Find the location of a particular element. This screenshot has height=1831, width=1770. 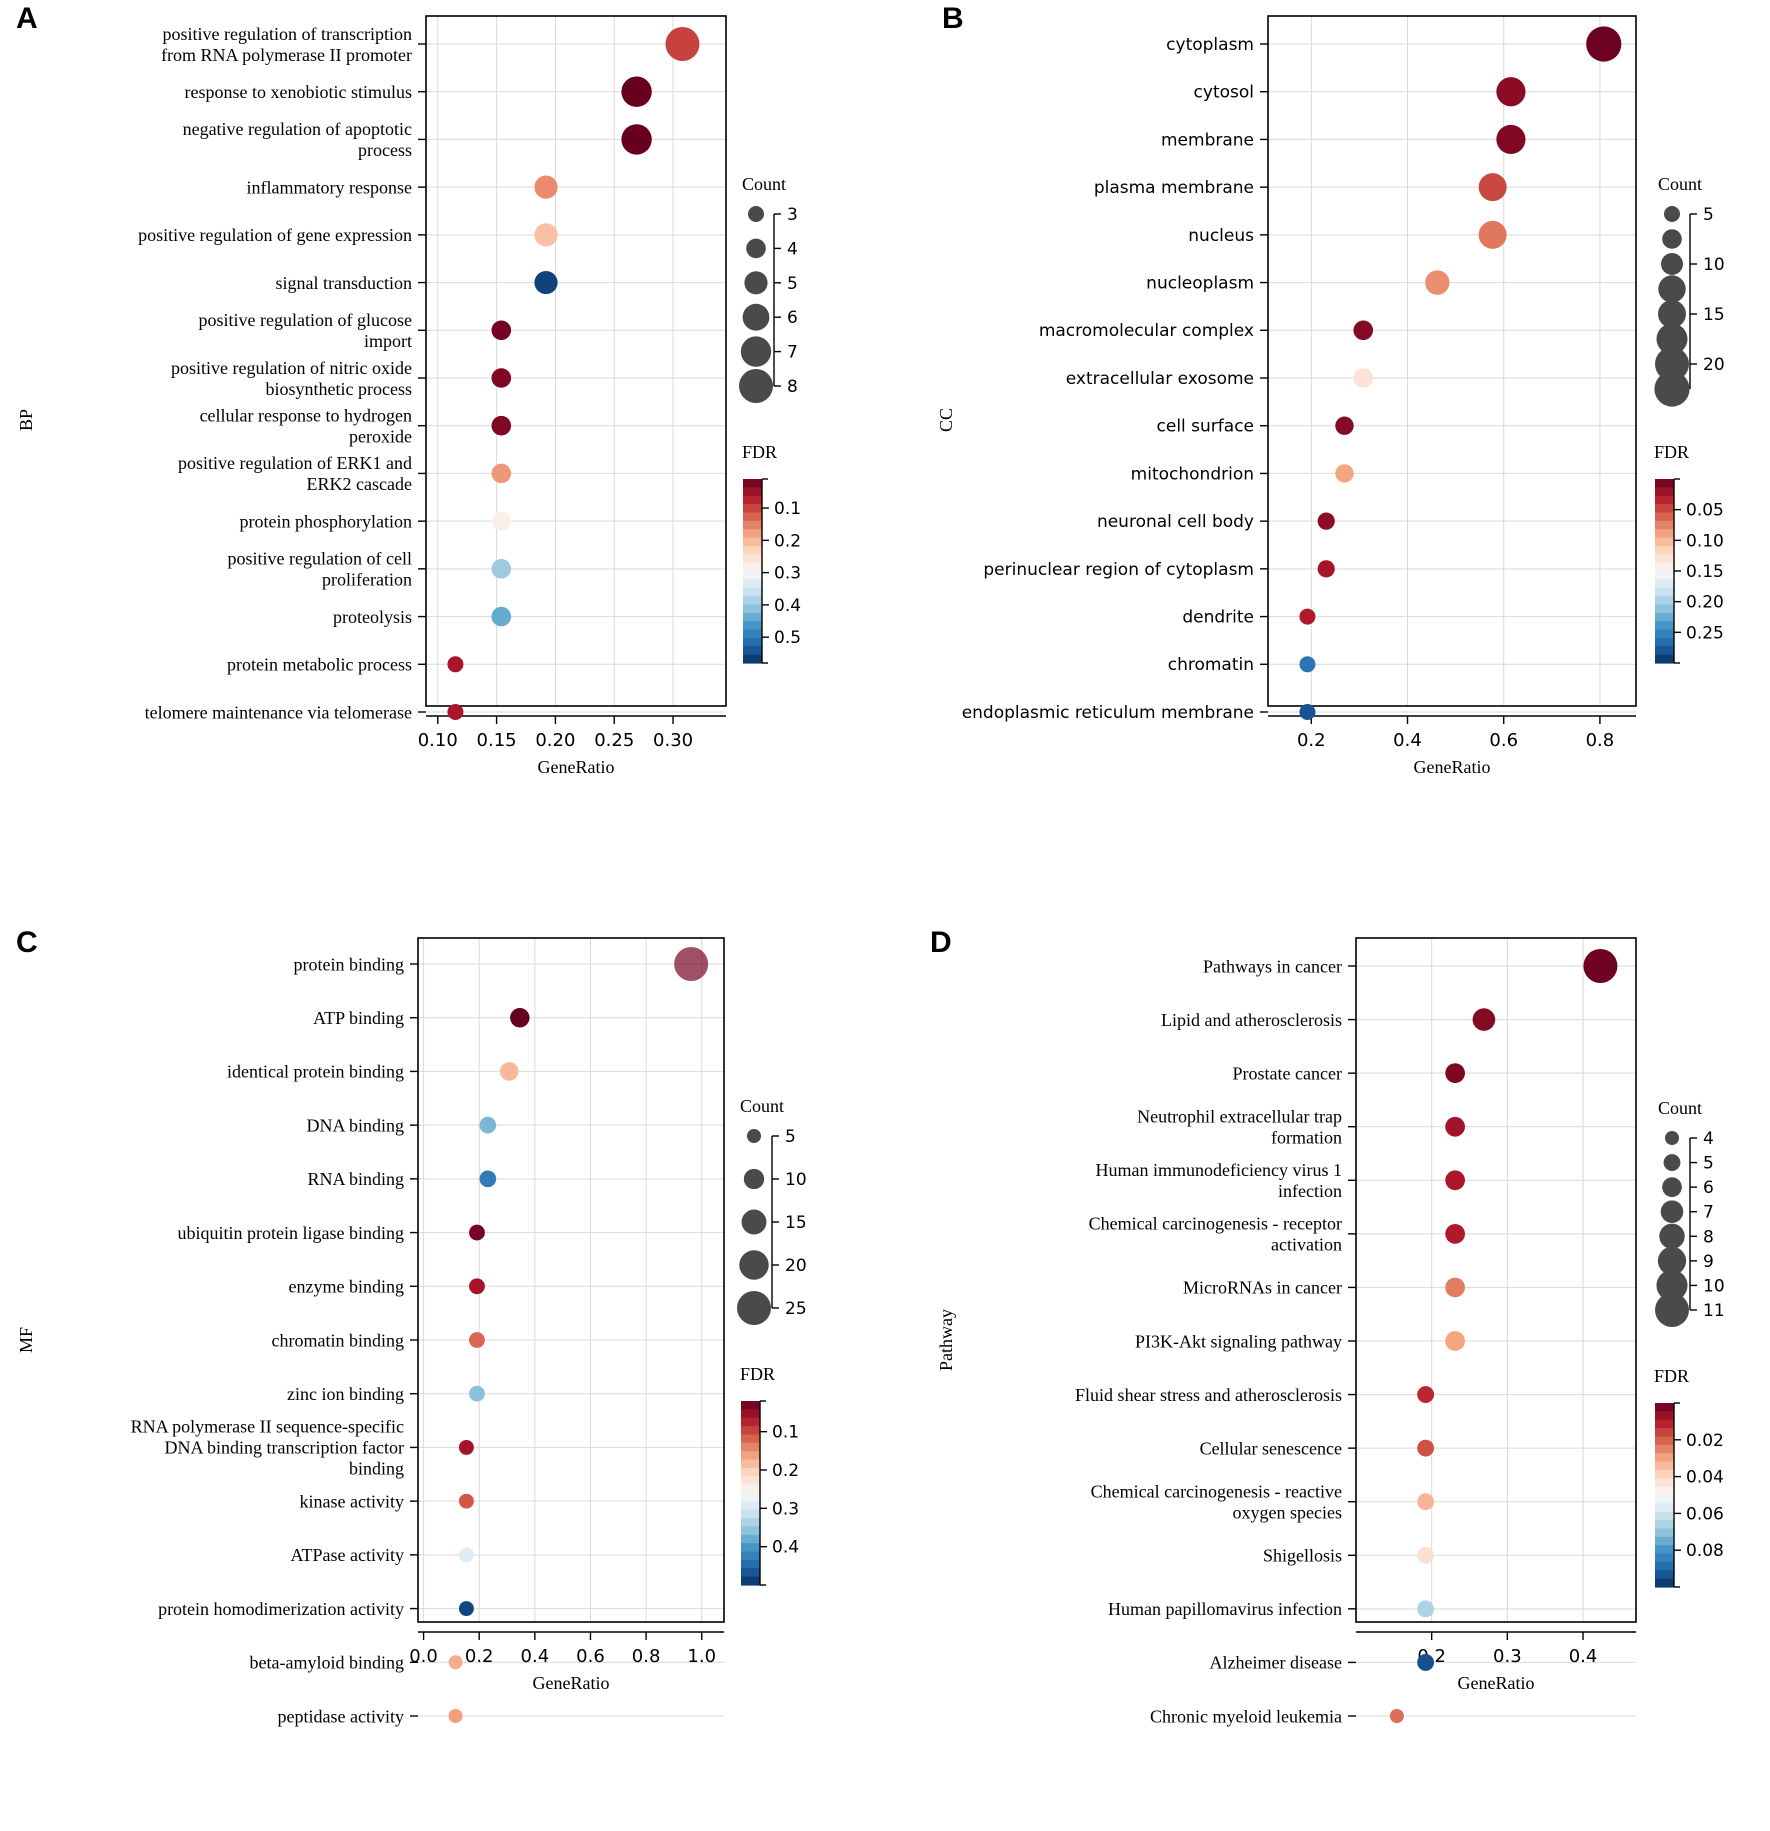

count-legend-label: 25 is located at coordinates (796, 1309).